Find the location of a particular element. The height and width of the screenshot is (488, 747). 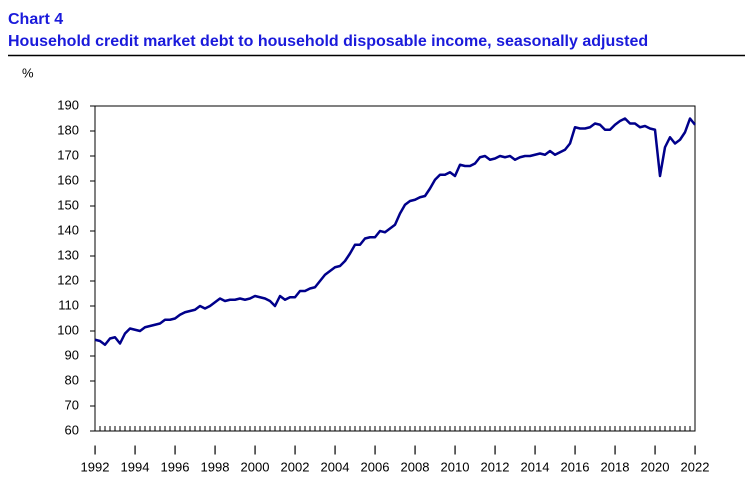

y-axis-label: % is located at coordinates (28, 72).